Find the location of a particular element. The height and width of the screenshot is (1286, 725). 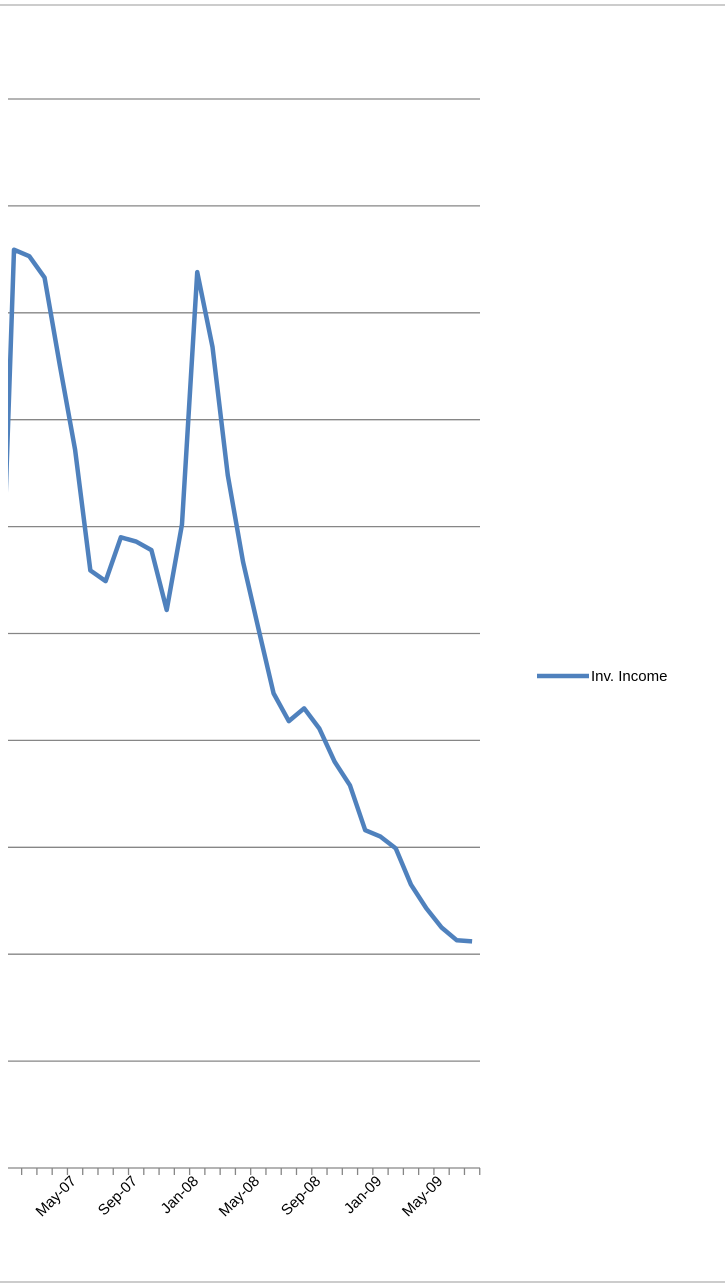

legend: Inv. Income is located at coordinates (602, 676).